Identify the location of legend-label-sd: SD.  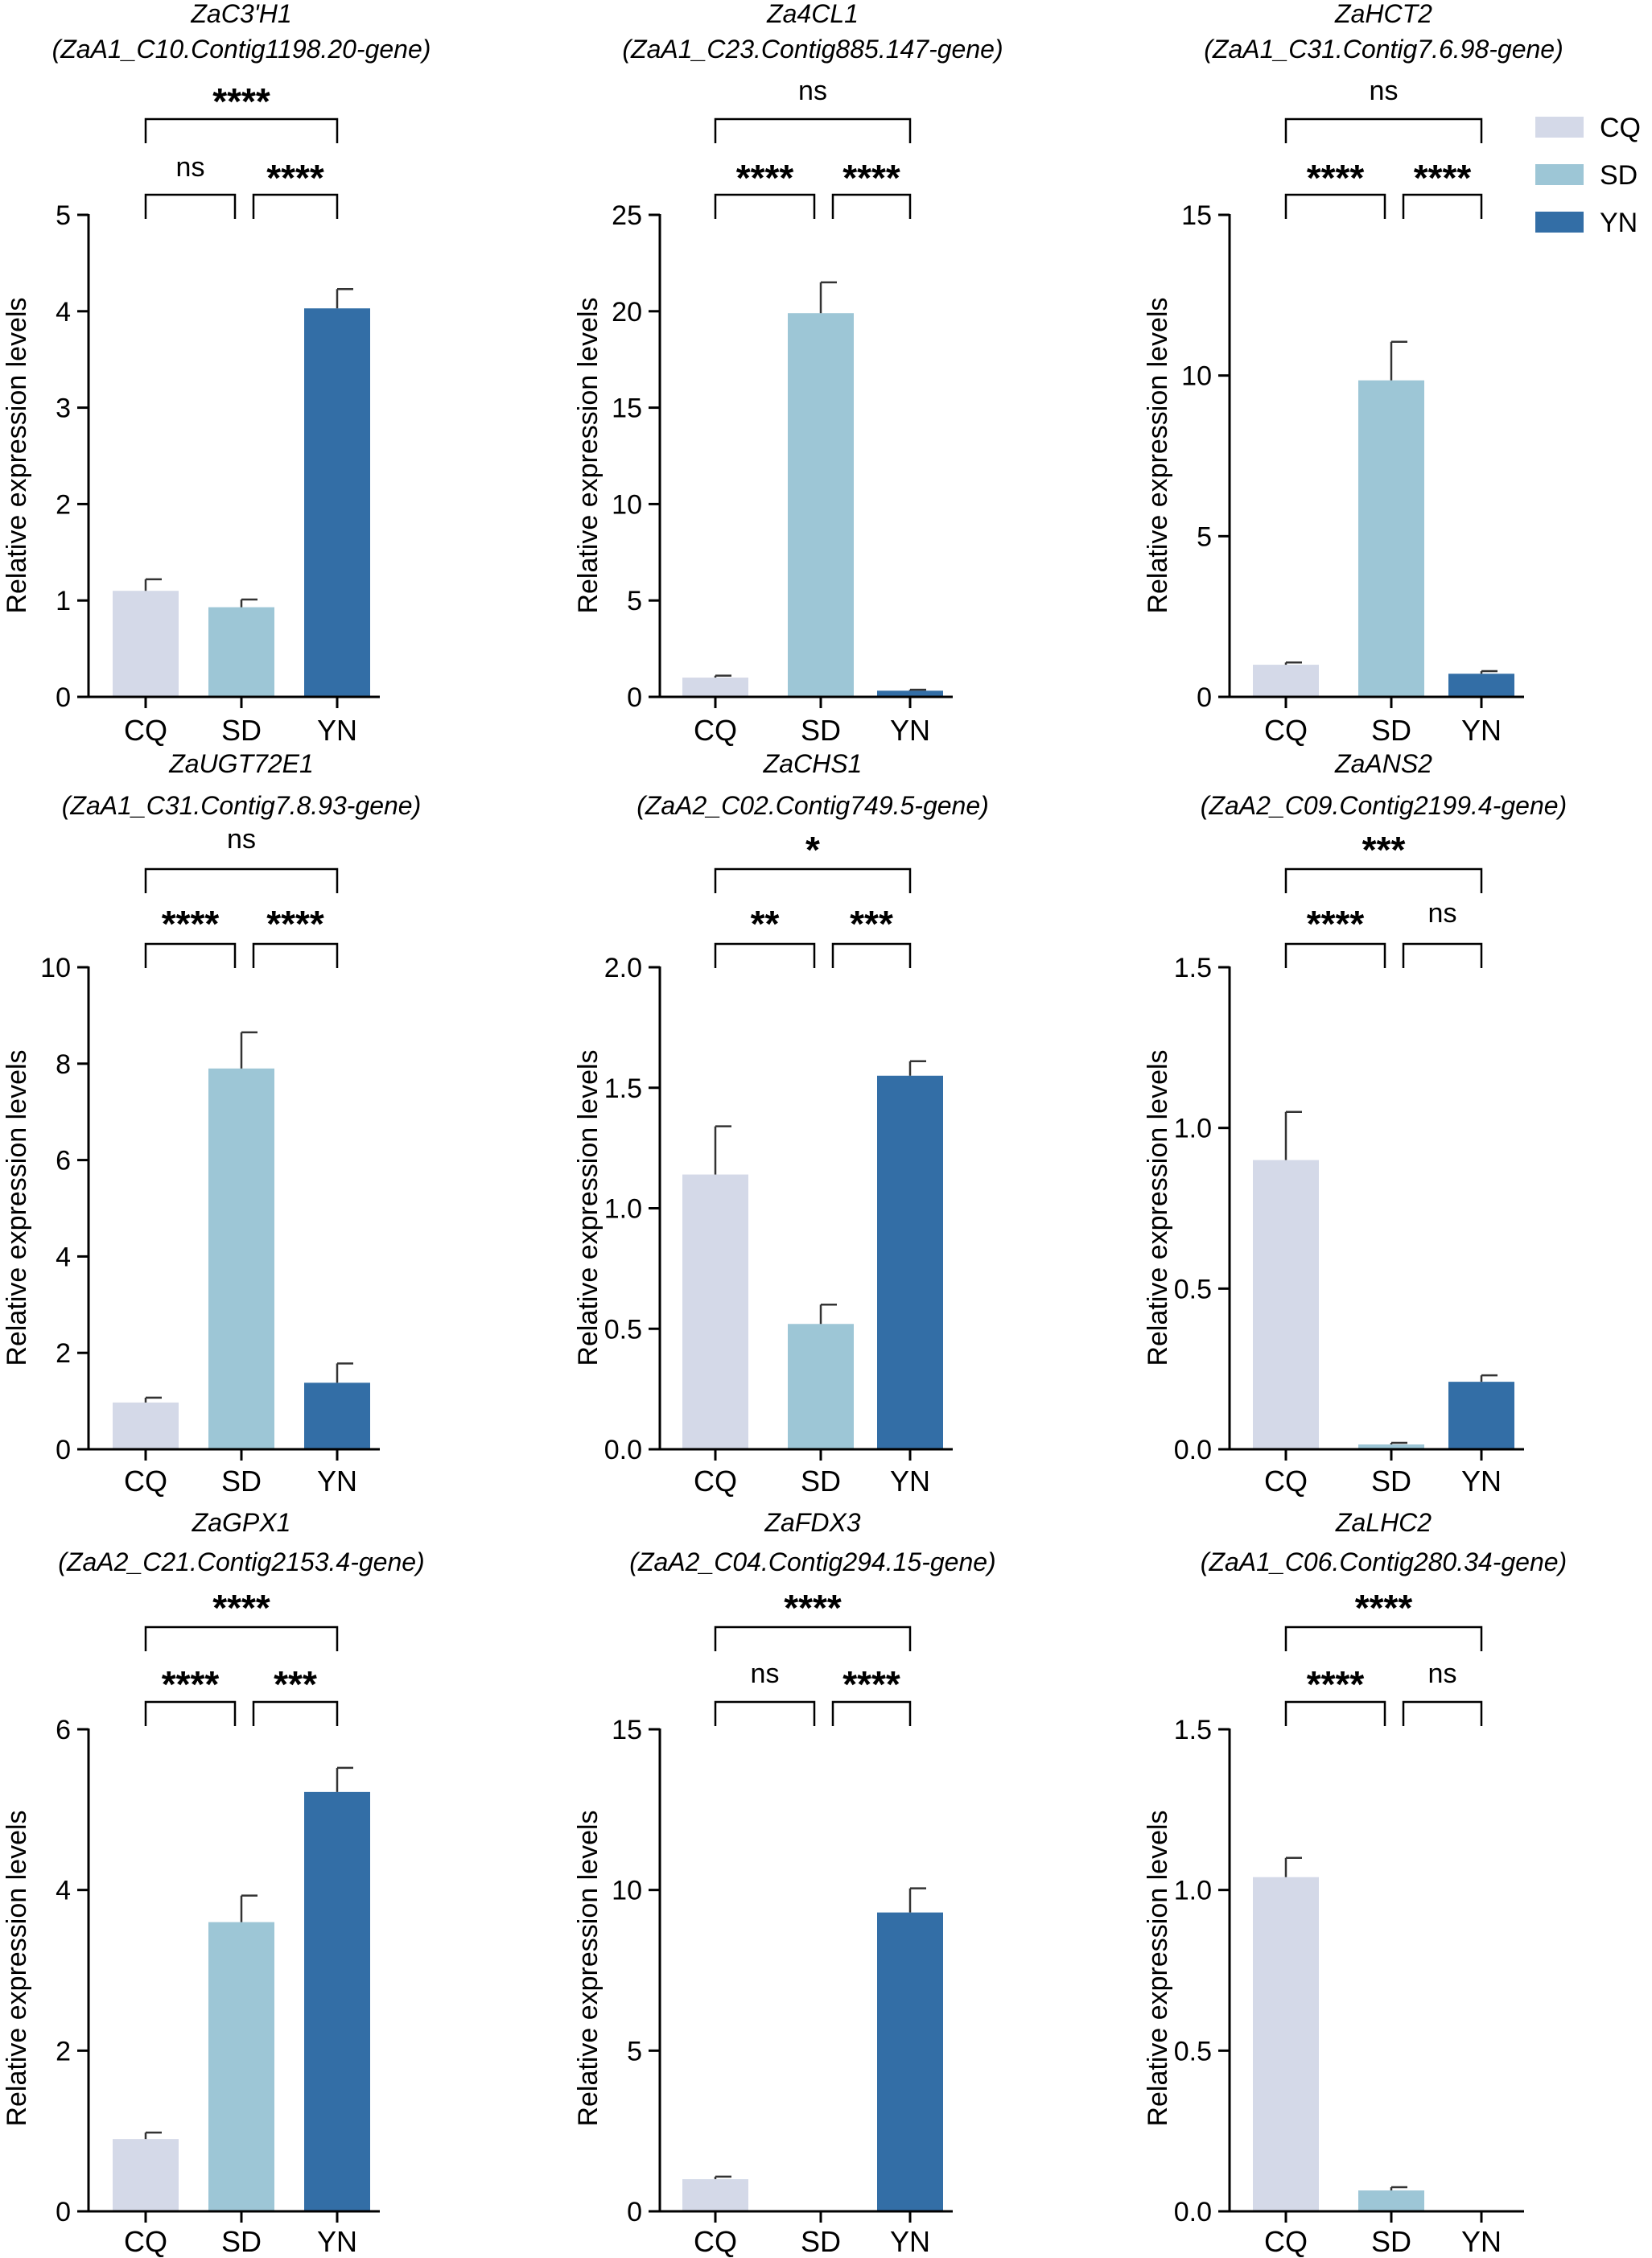
(1619, 176).